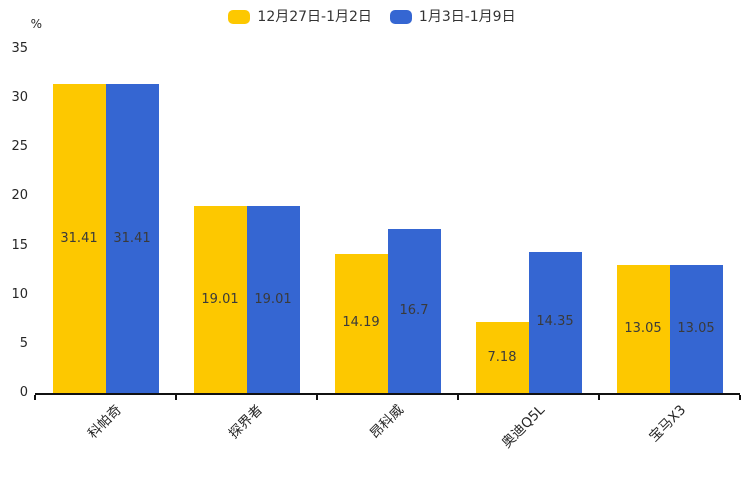  Describe the element at coordinates (467, 17) in the screenshot. I see `legend-label-week2: 1月3日-1月9日` at that location.